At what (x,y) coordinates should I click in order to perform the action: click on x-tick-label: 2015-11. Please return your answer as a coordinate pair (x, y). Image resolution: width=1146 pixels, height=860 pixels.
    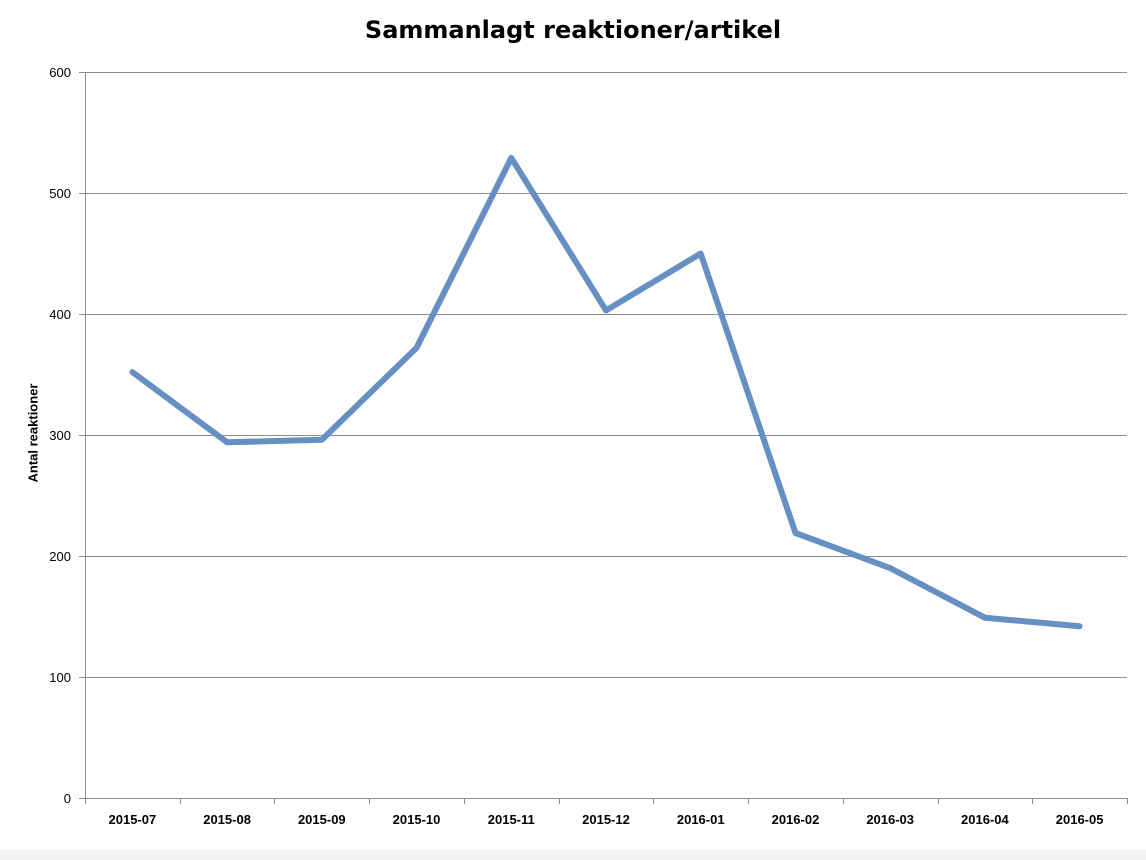
    Looking at the image, I should click on (511, 819).